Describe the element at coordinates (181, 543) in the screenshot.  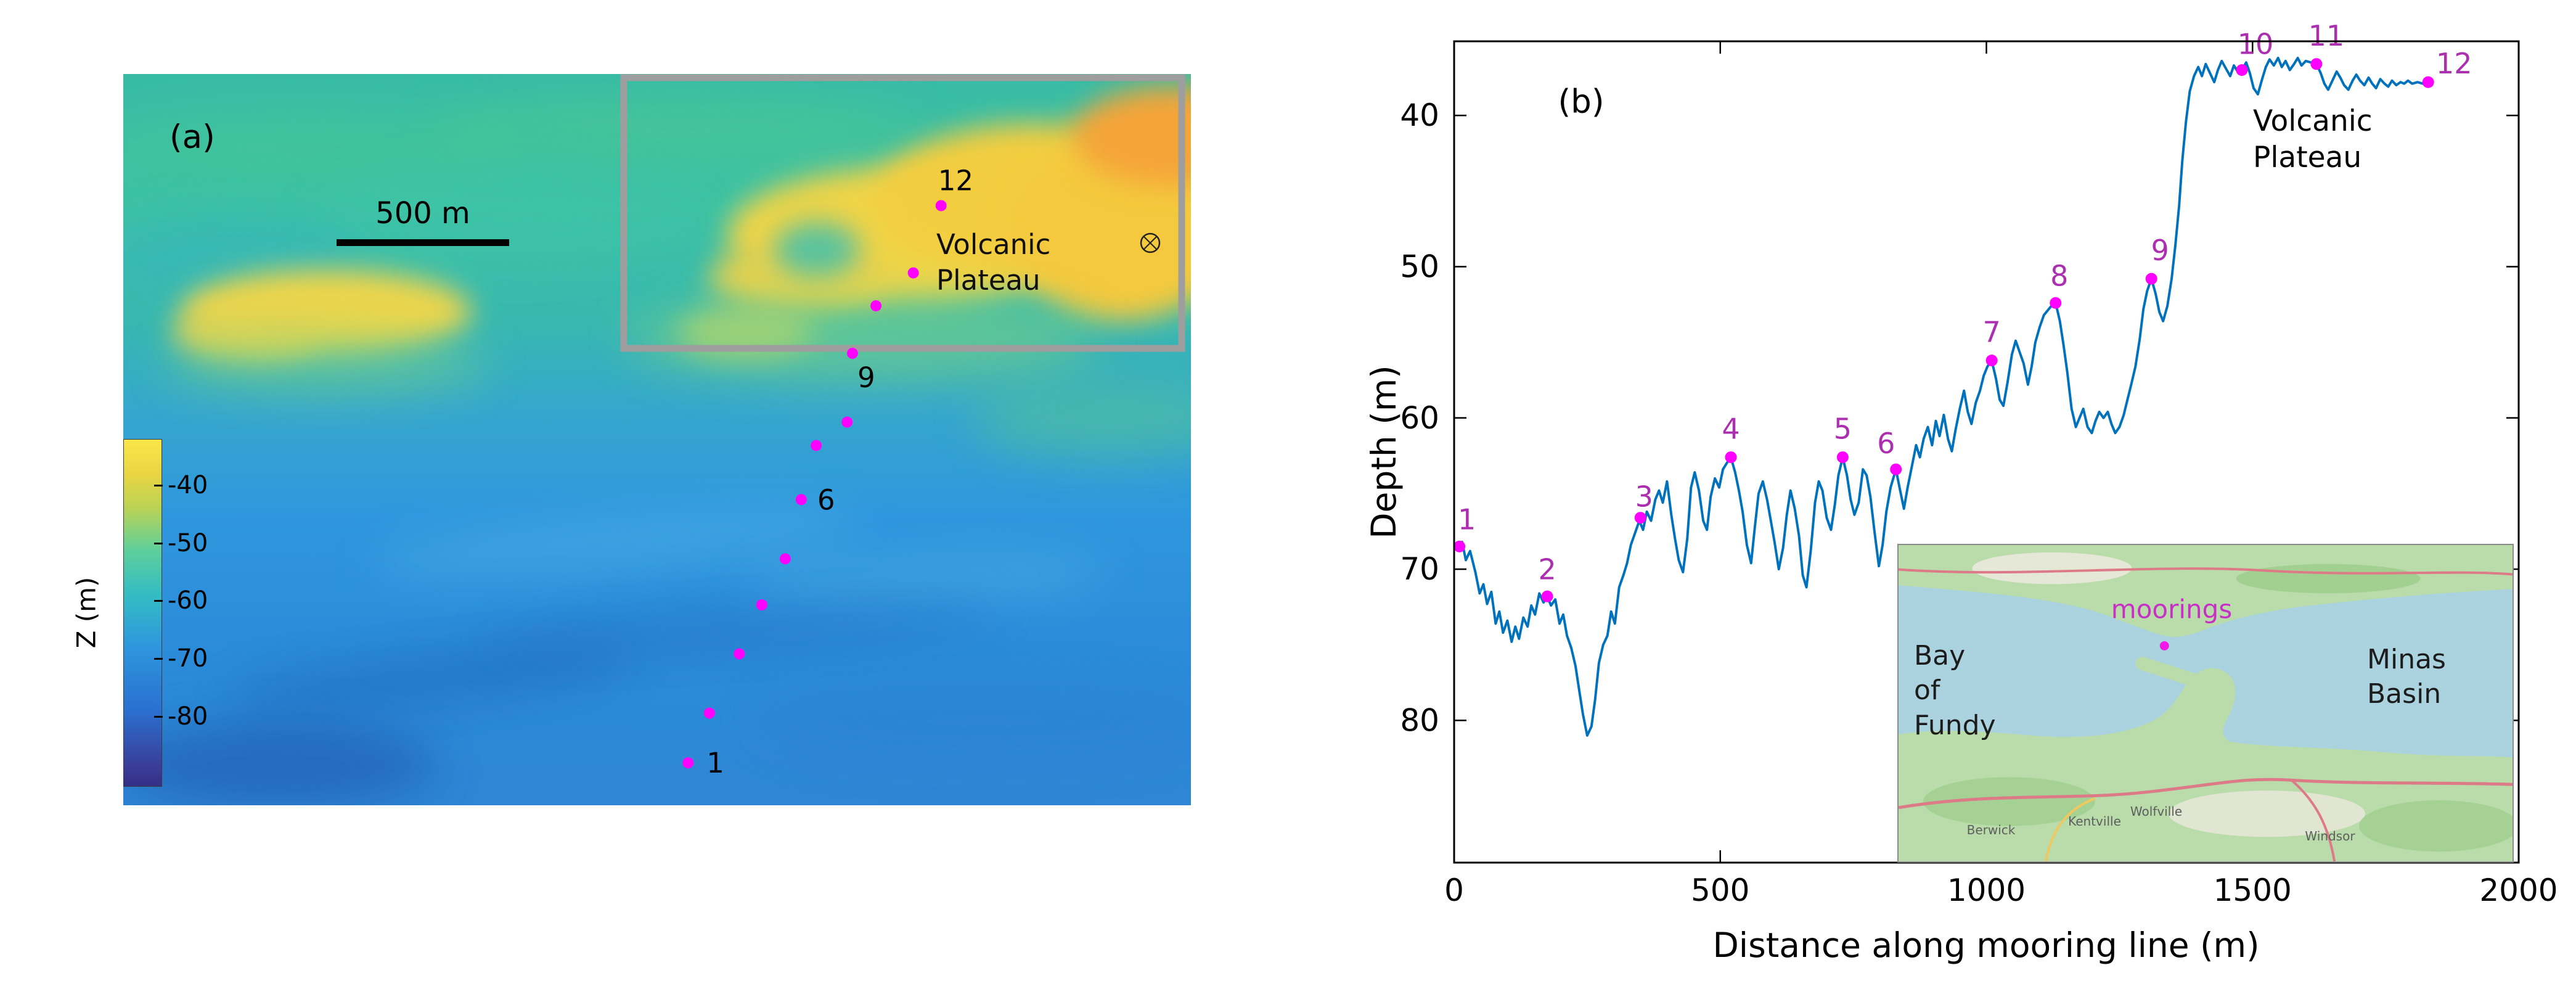
I see `colorbar-tick-label: -50` at that location.